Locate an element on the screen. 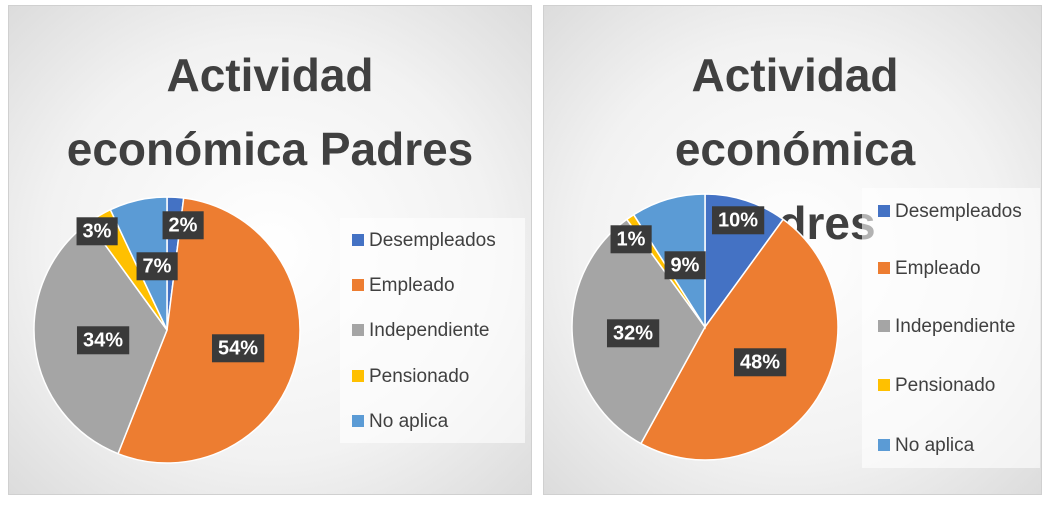 This screenshot has width=1047, height=506. data-label: 10% is located at coordinates (738, 220).